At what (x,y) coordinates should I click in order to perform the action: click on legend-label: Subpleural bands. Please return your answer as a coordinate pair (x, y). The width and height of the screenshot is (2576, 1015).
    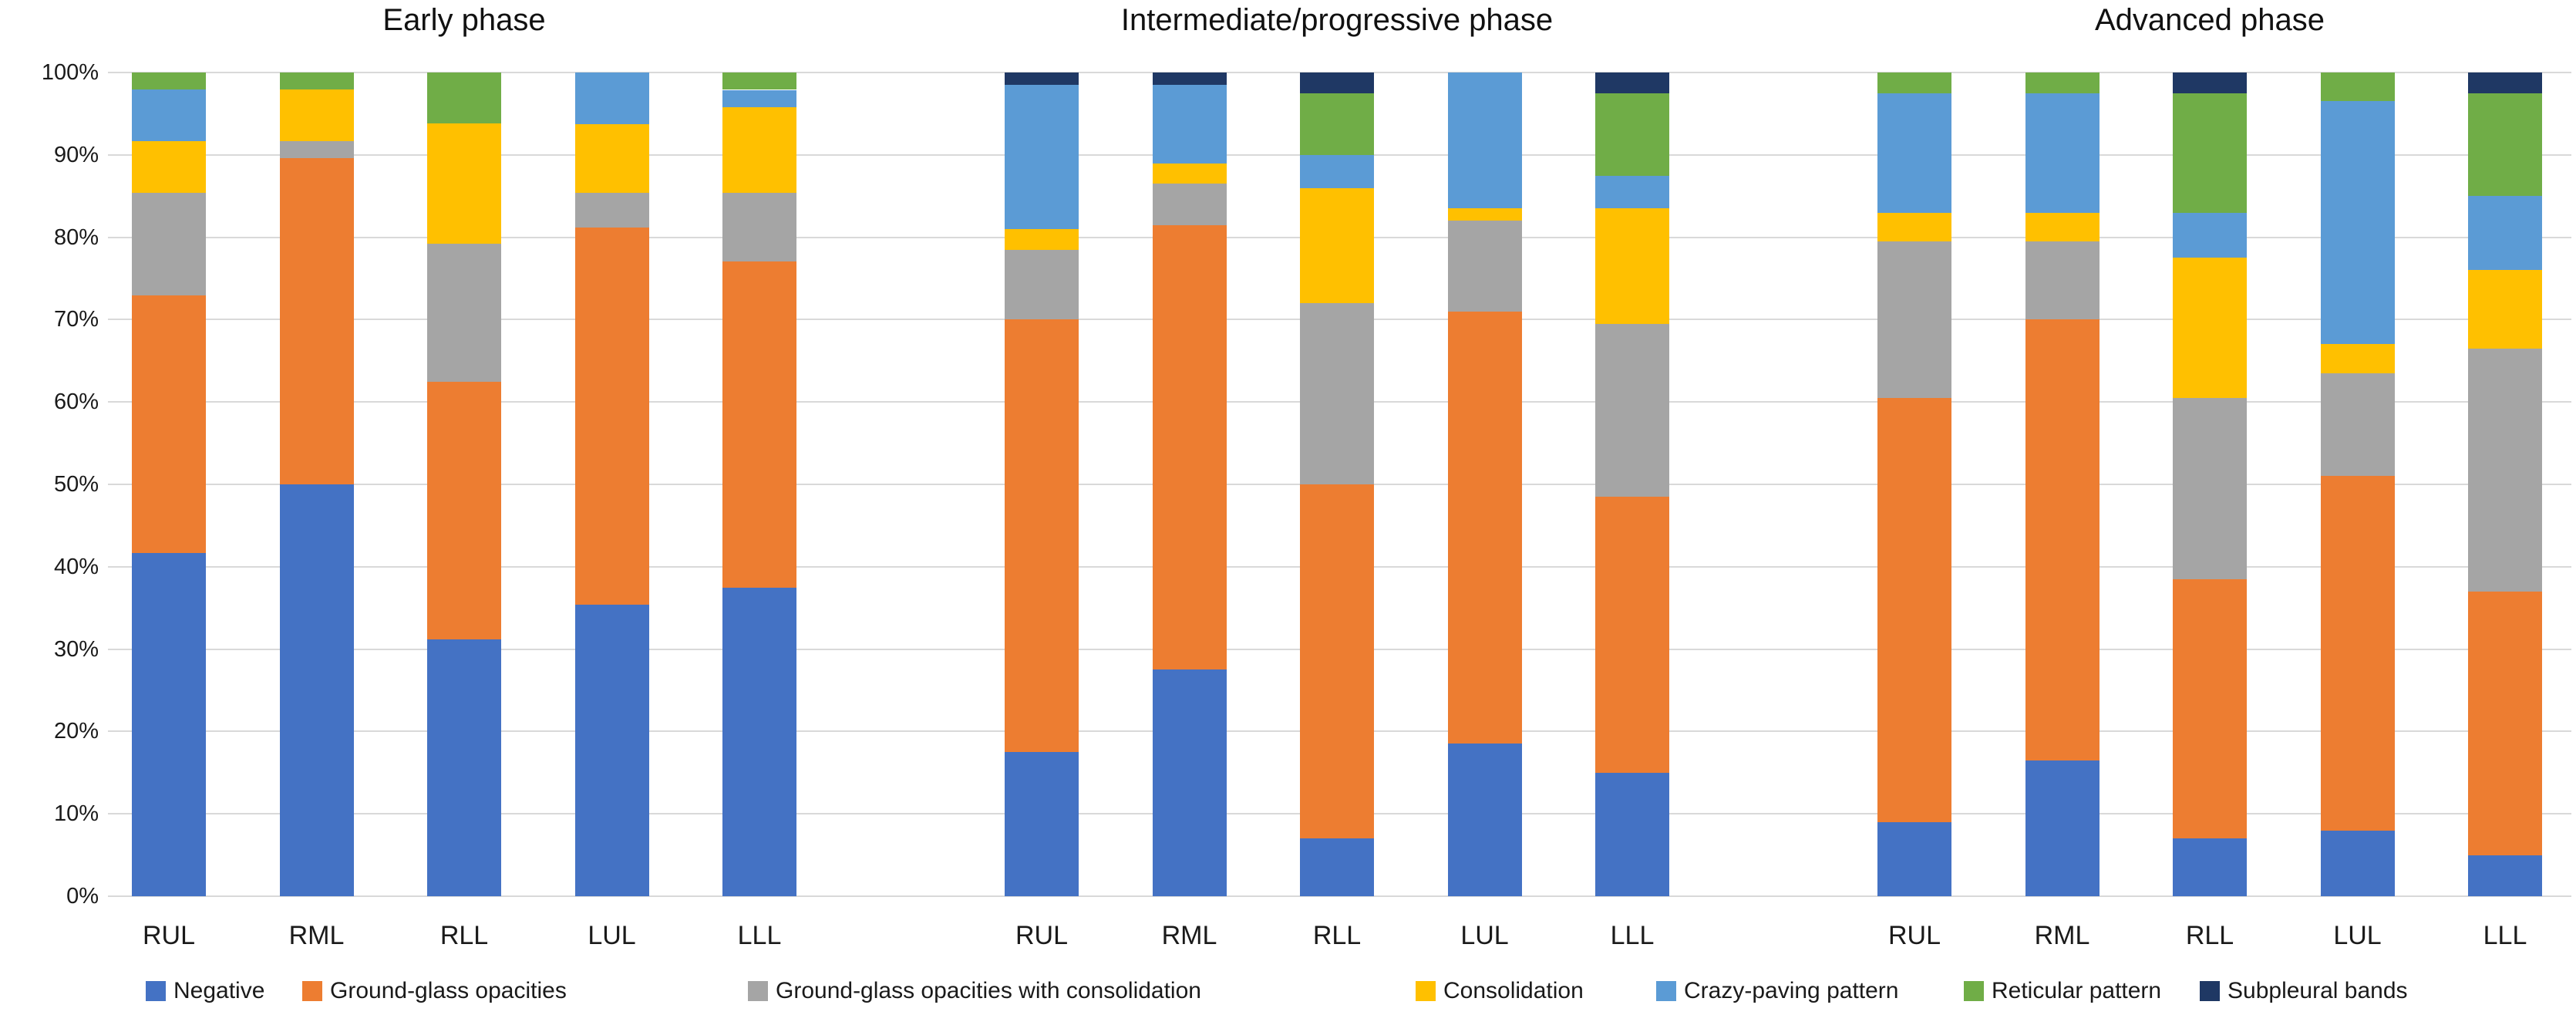
    Looking at the image, I should click on (2318, 990).